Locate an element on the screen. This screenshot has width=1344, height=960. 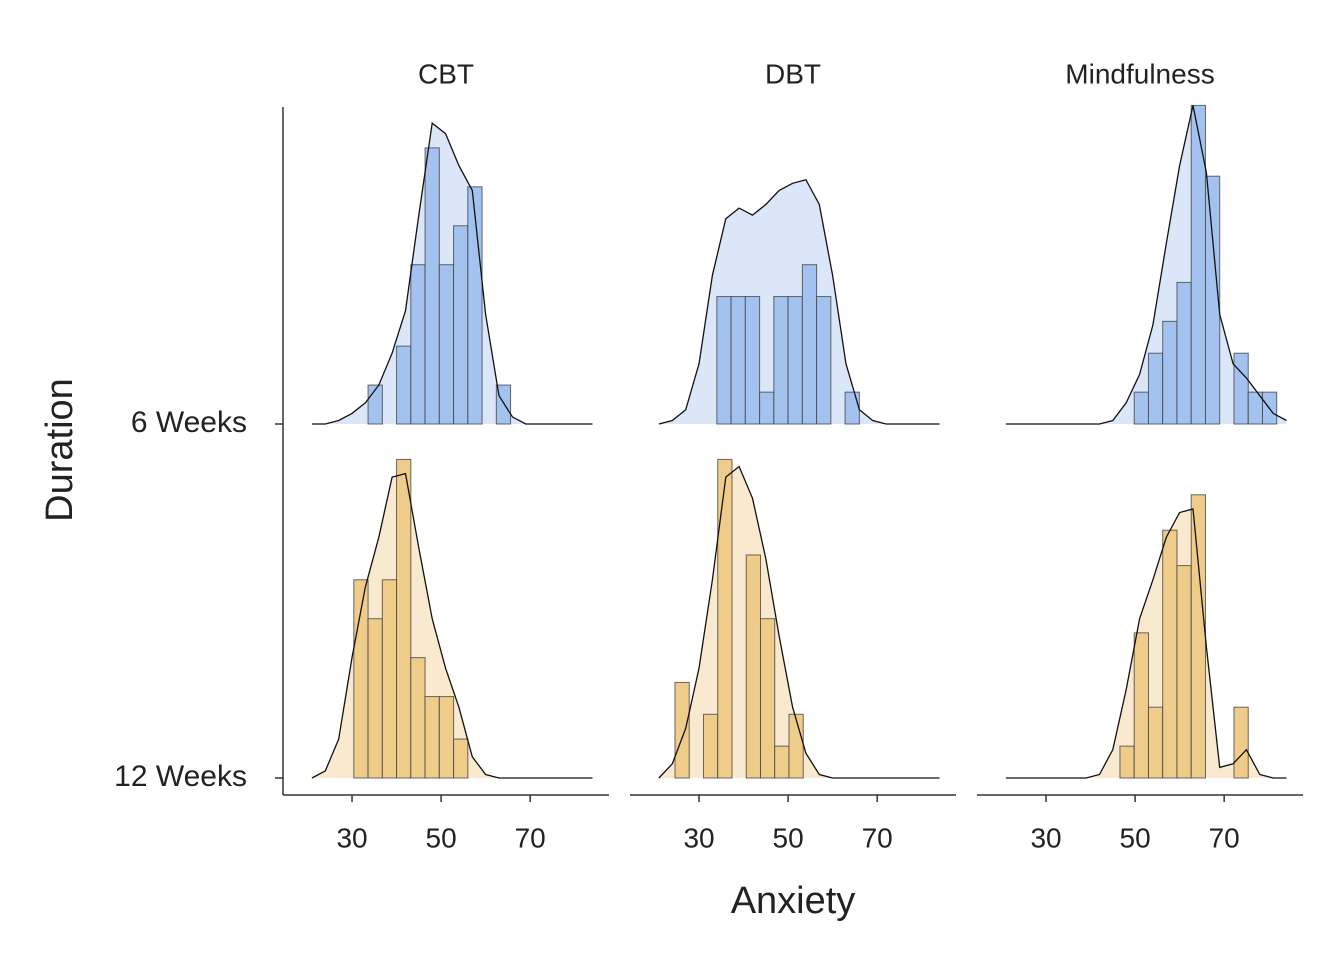
x-axis-label: Anxiety is located at coordinates (793, 901).